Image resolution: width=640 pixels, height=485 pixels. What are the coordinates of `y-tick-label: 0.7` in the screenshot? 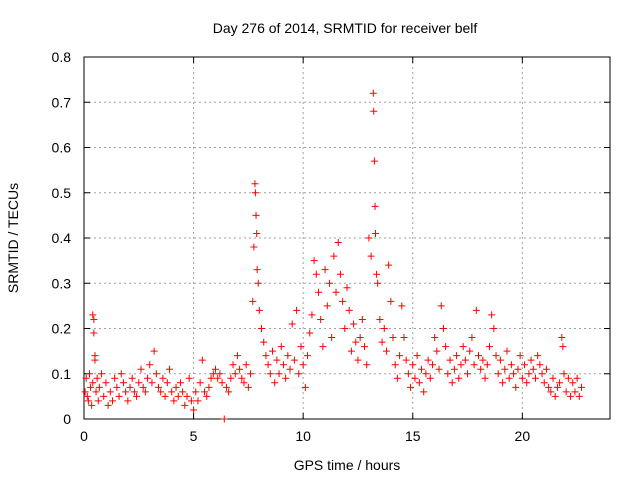 It's located at (62, 102).